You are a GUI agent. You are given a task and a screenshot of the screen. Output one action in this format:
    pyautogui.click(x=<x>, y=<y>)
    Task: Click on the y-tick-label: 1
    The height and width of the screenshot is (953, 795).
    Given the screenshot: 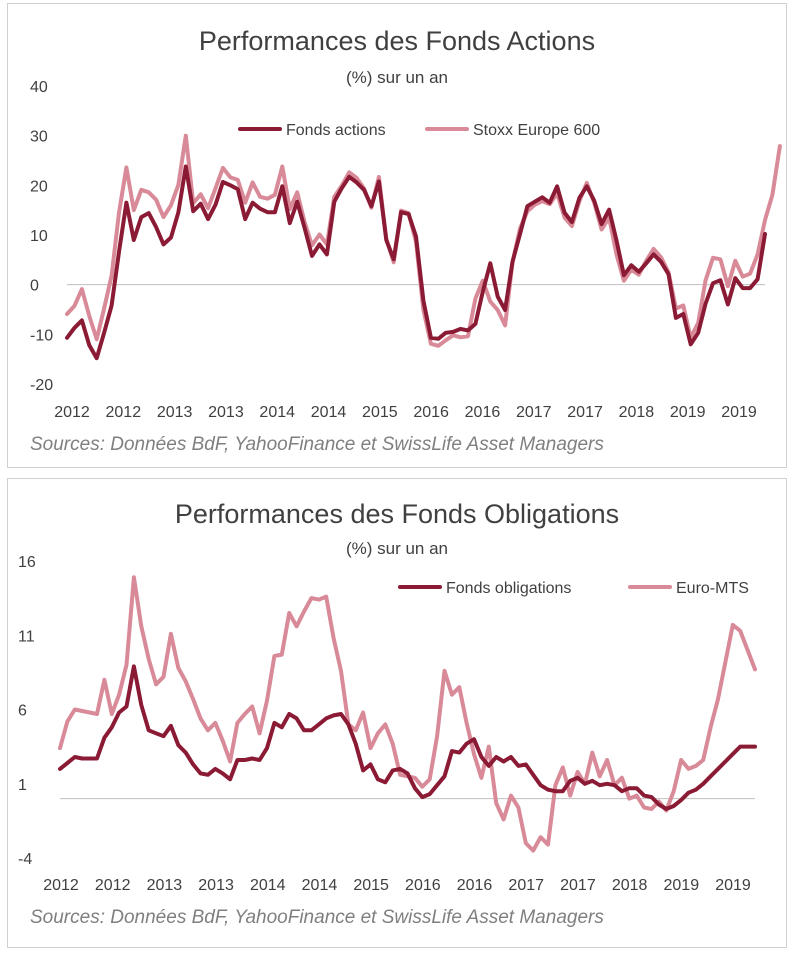 What is the action you would take?
    pyautogui.click(x=22, y=785)
    